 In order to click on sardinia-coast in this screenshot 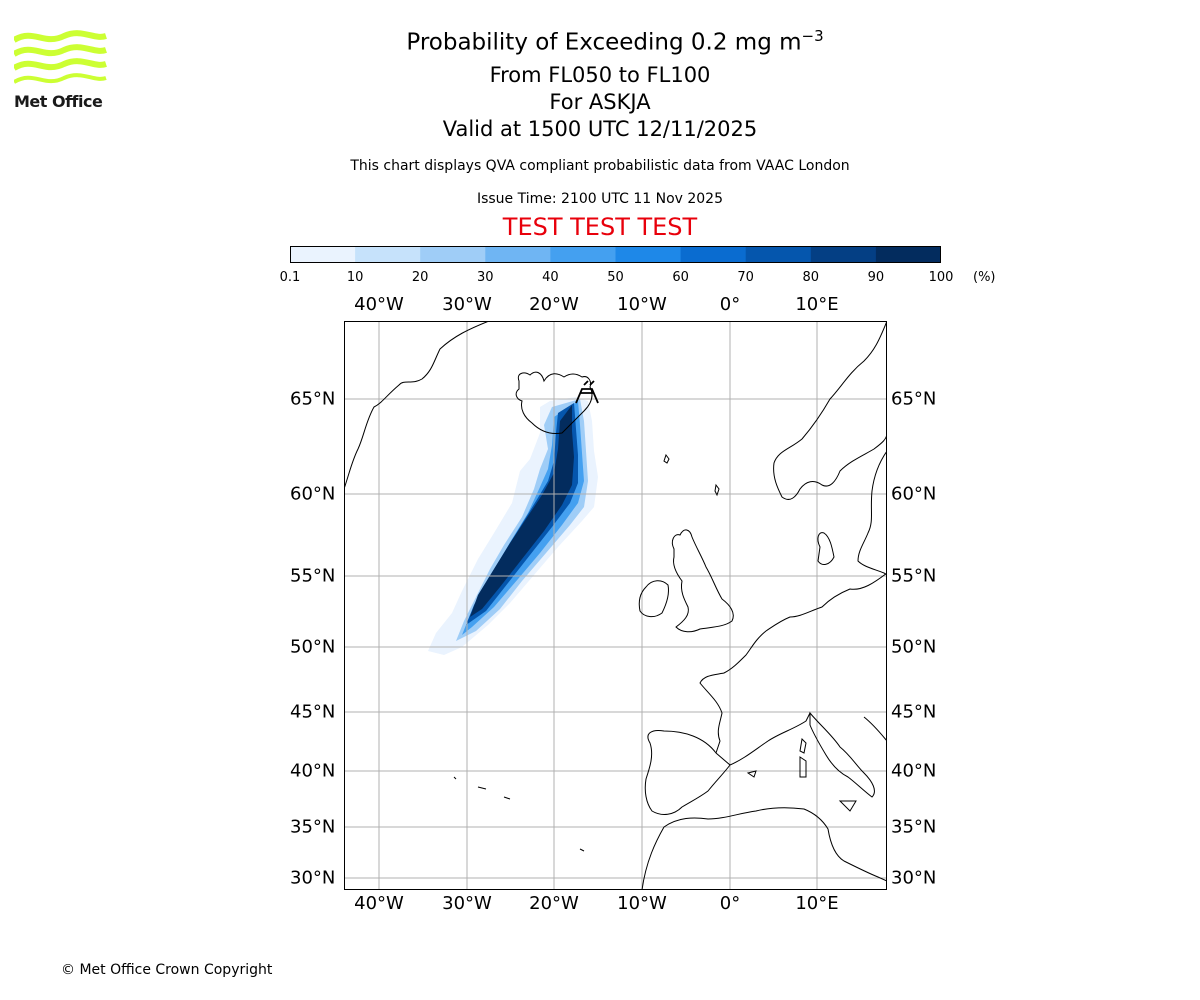, I will do `click(803, 767)`.